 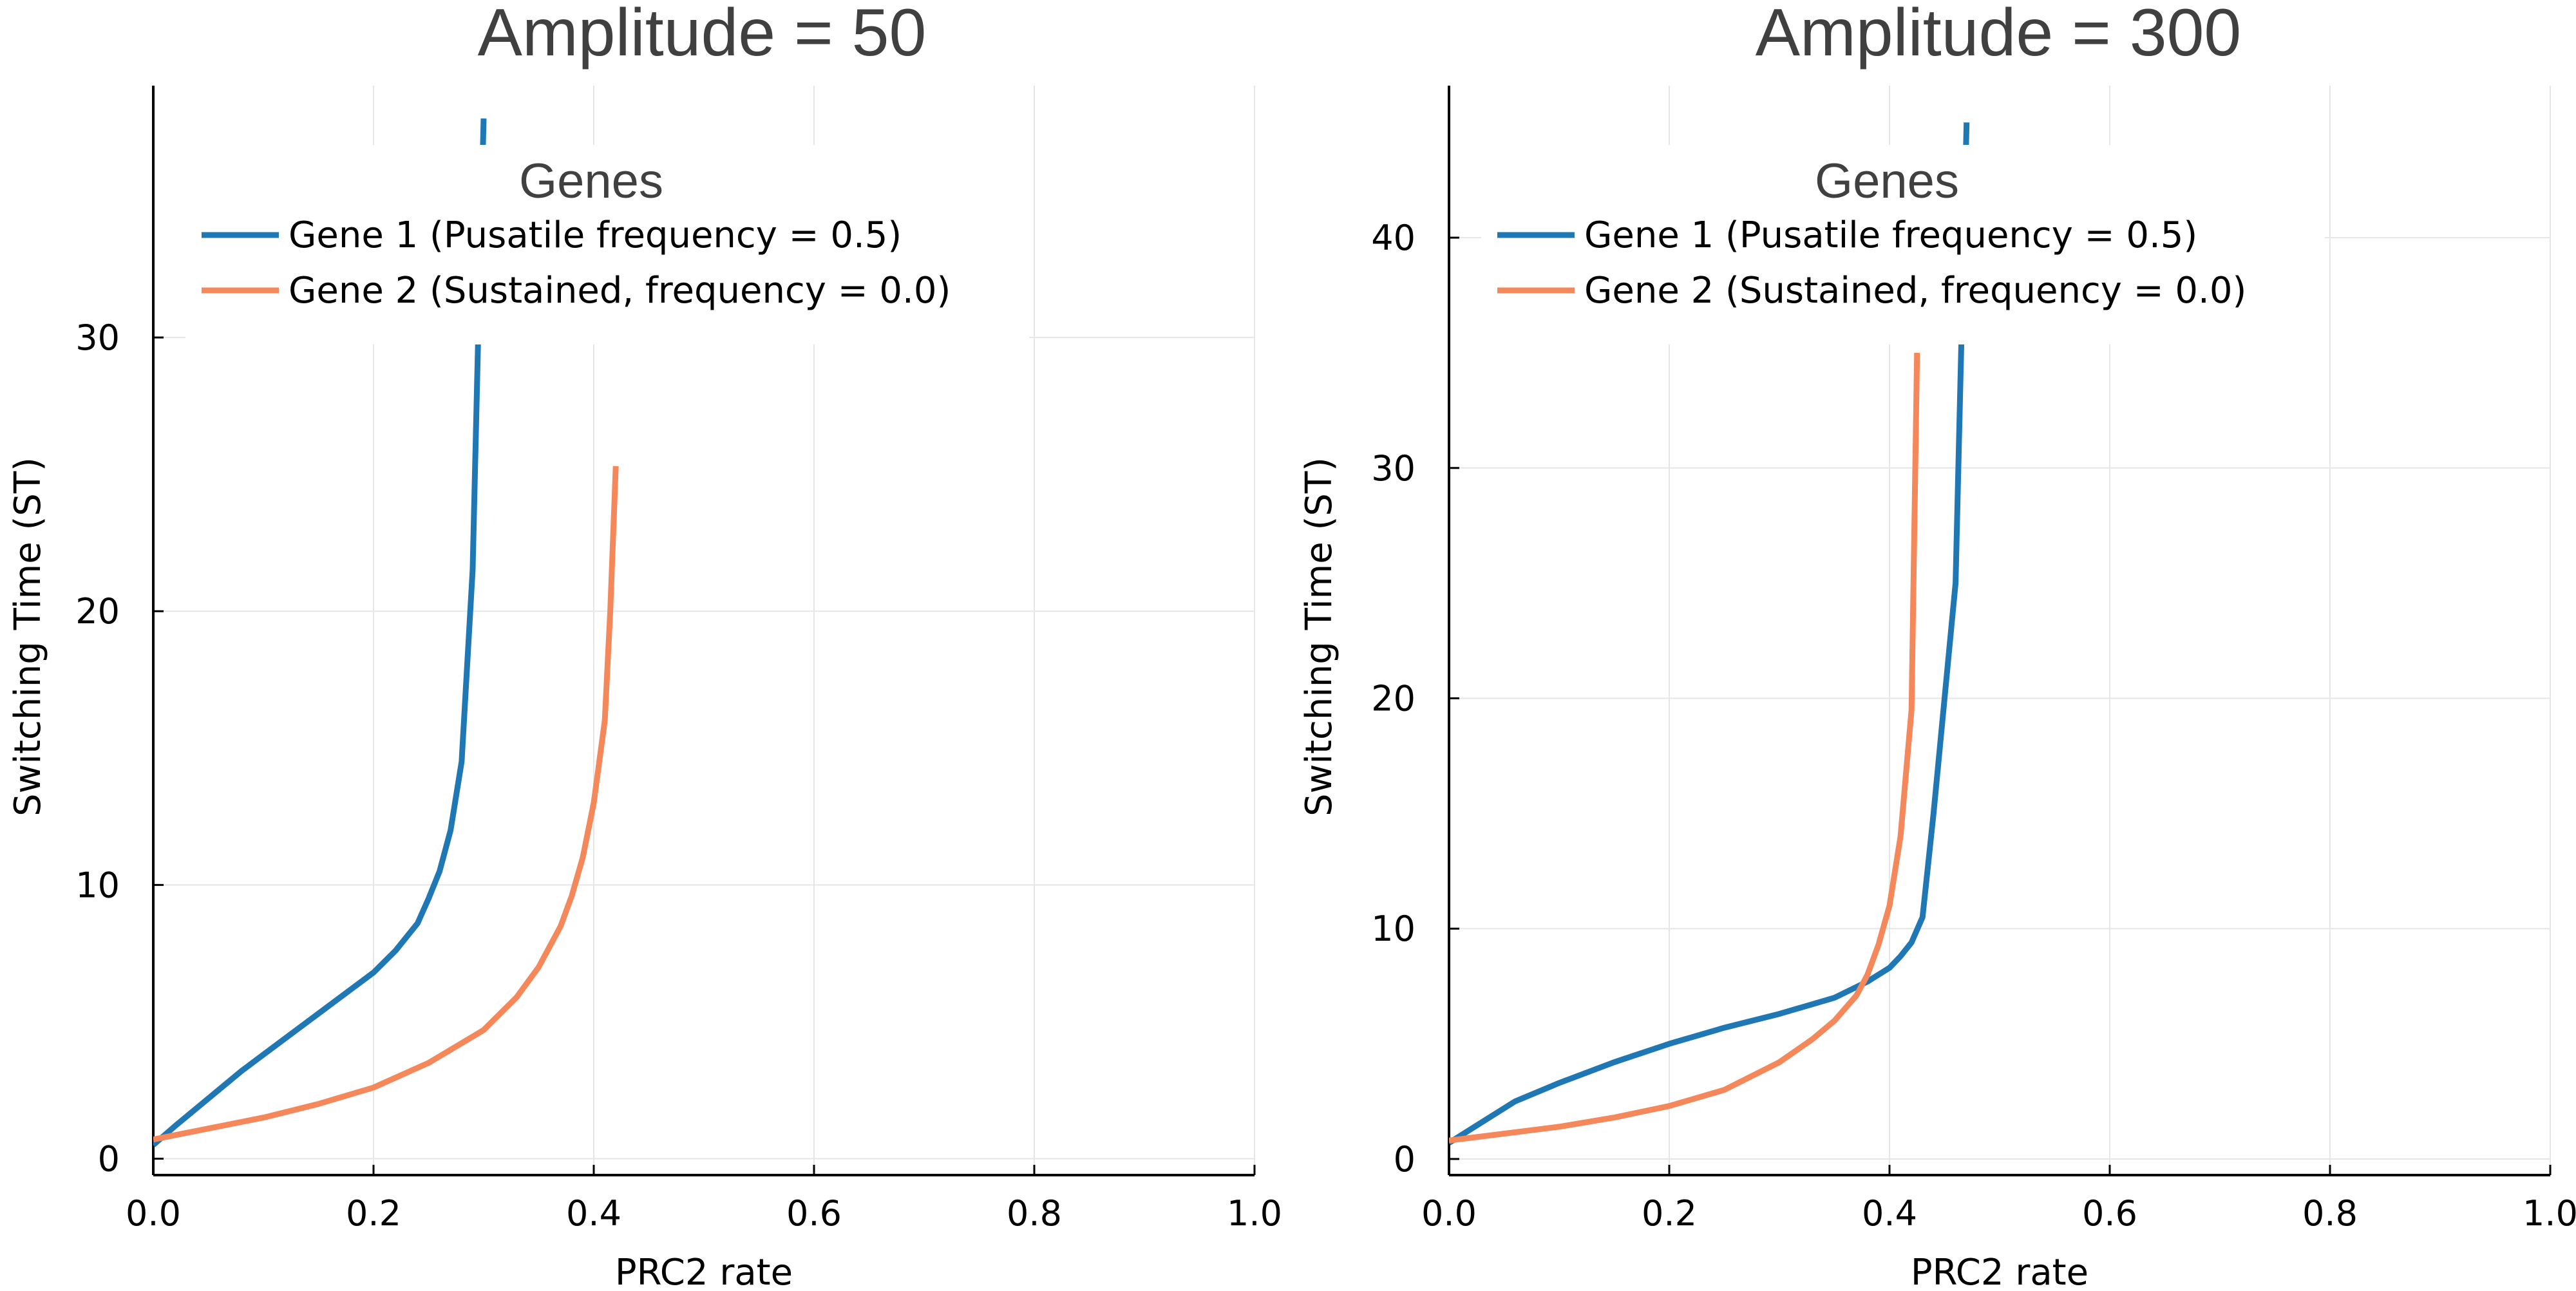 I want to click on chart-title: Amplitude = 300, so click(x=1999, y=35).